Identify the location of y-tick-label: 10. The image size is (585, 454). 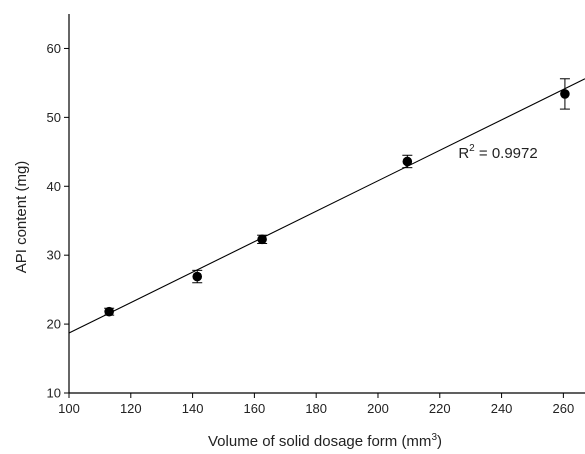
(54, 393).